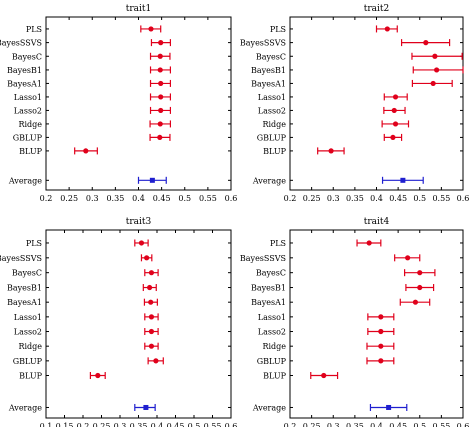 The height and width of the screenshot is (432, 474). What do you see at coordinates (377, 222) in the screenshot?
I see `panel-title: trait4` at bounding box center [377, 222].